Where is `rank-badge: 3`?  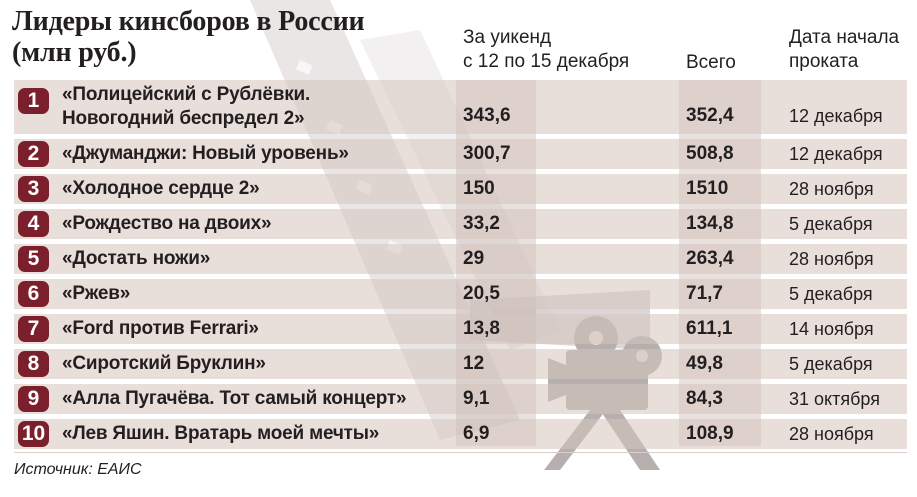
rank-badge: 3 is located at coordinates (33, 189).